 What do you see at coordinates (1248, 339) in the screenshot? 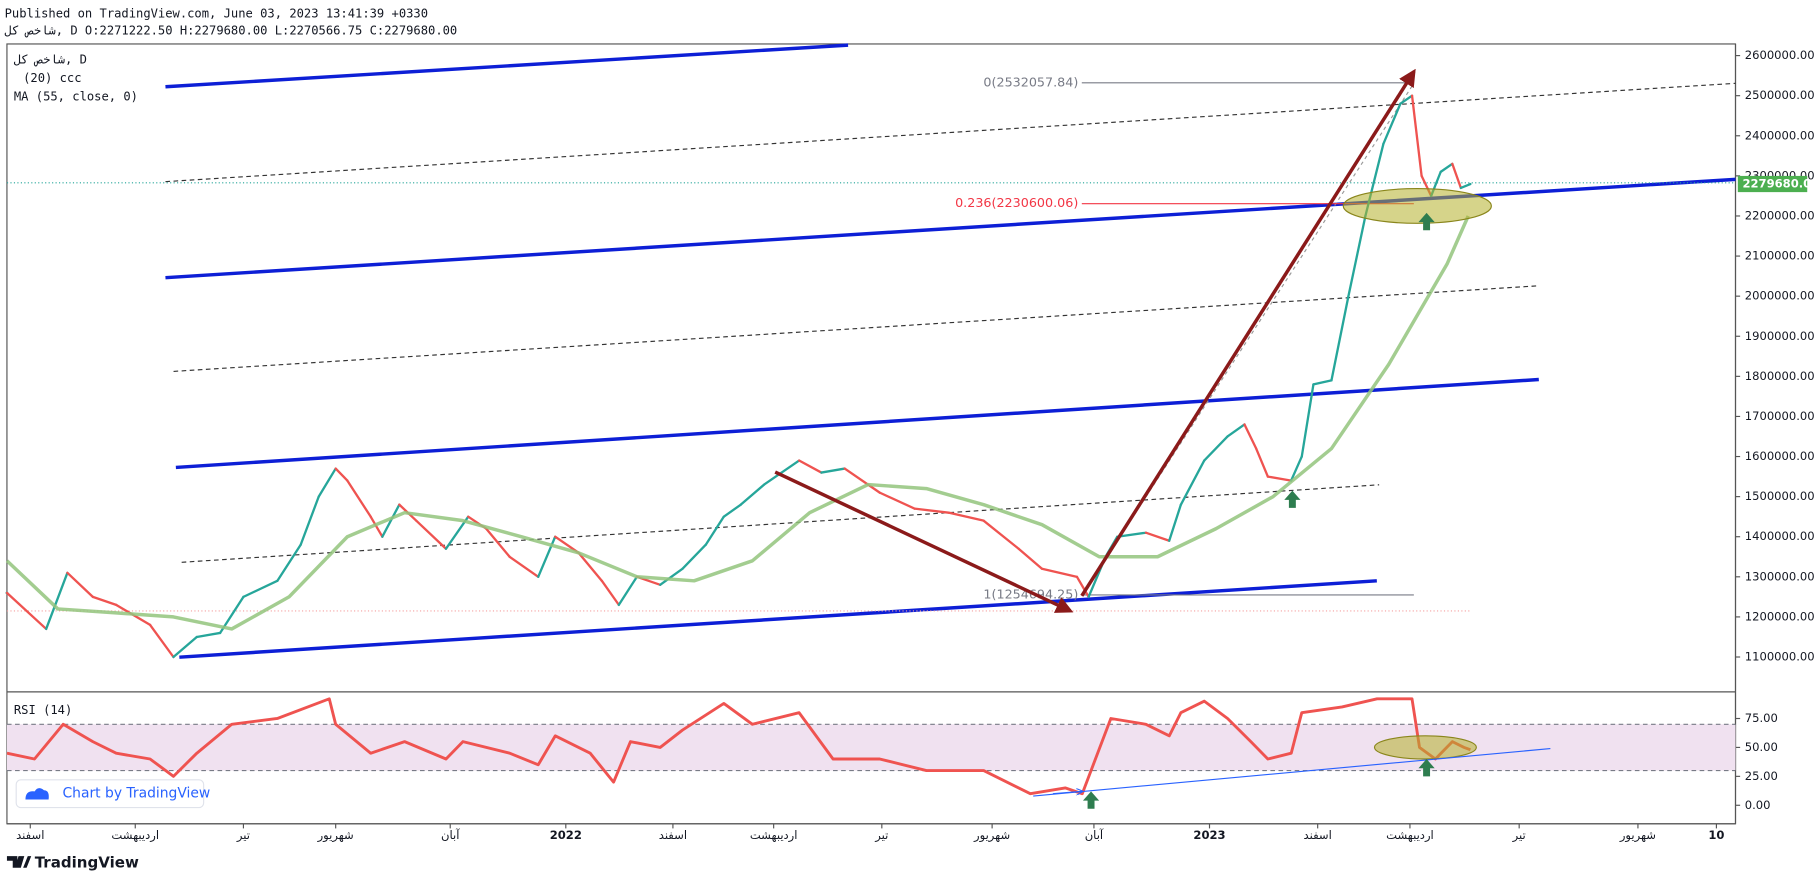
I see `fib-trend` at bounding box center [1248, 339].